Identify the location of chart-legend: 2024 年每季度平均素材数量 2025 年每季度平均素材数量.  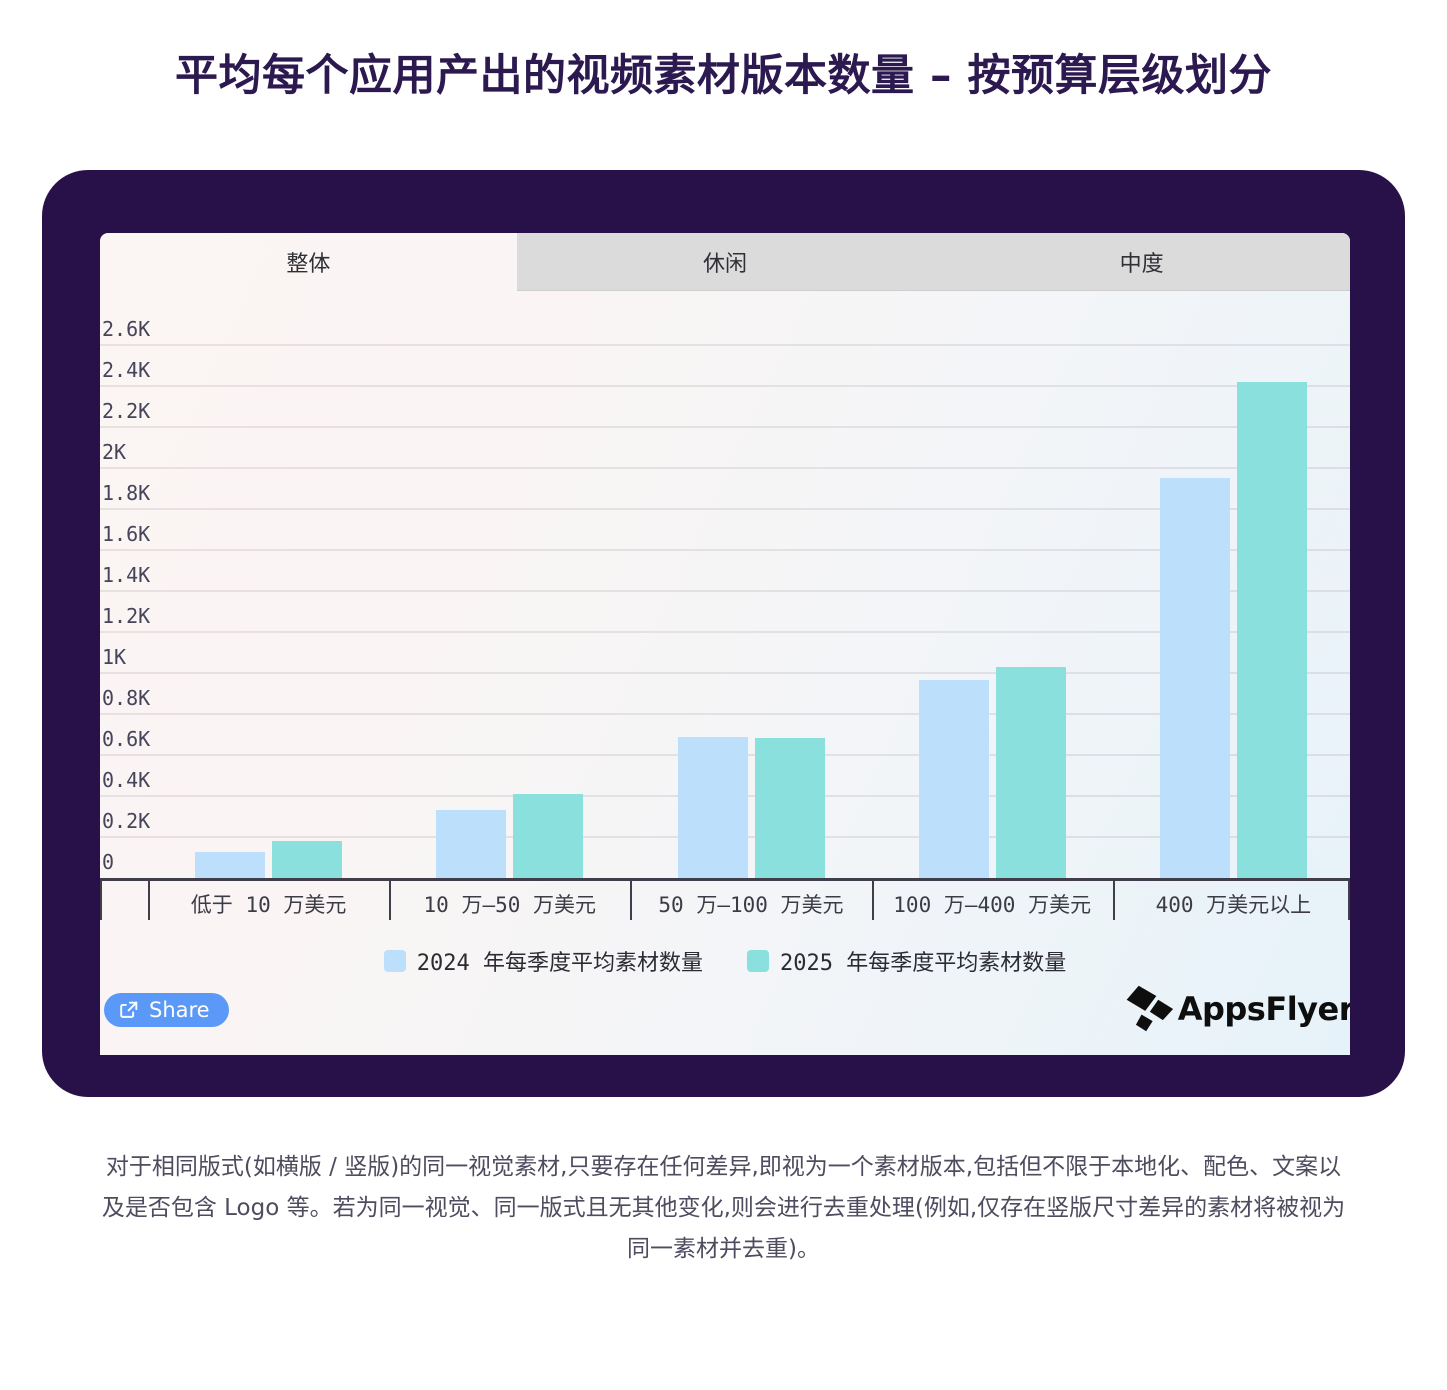
(725, 961).